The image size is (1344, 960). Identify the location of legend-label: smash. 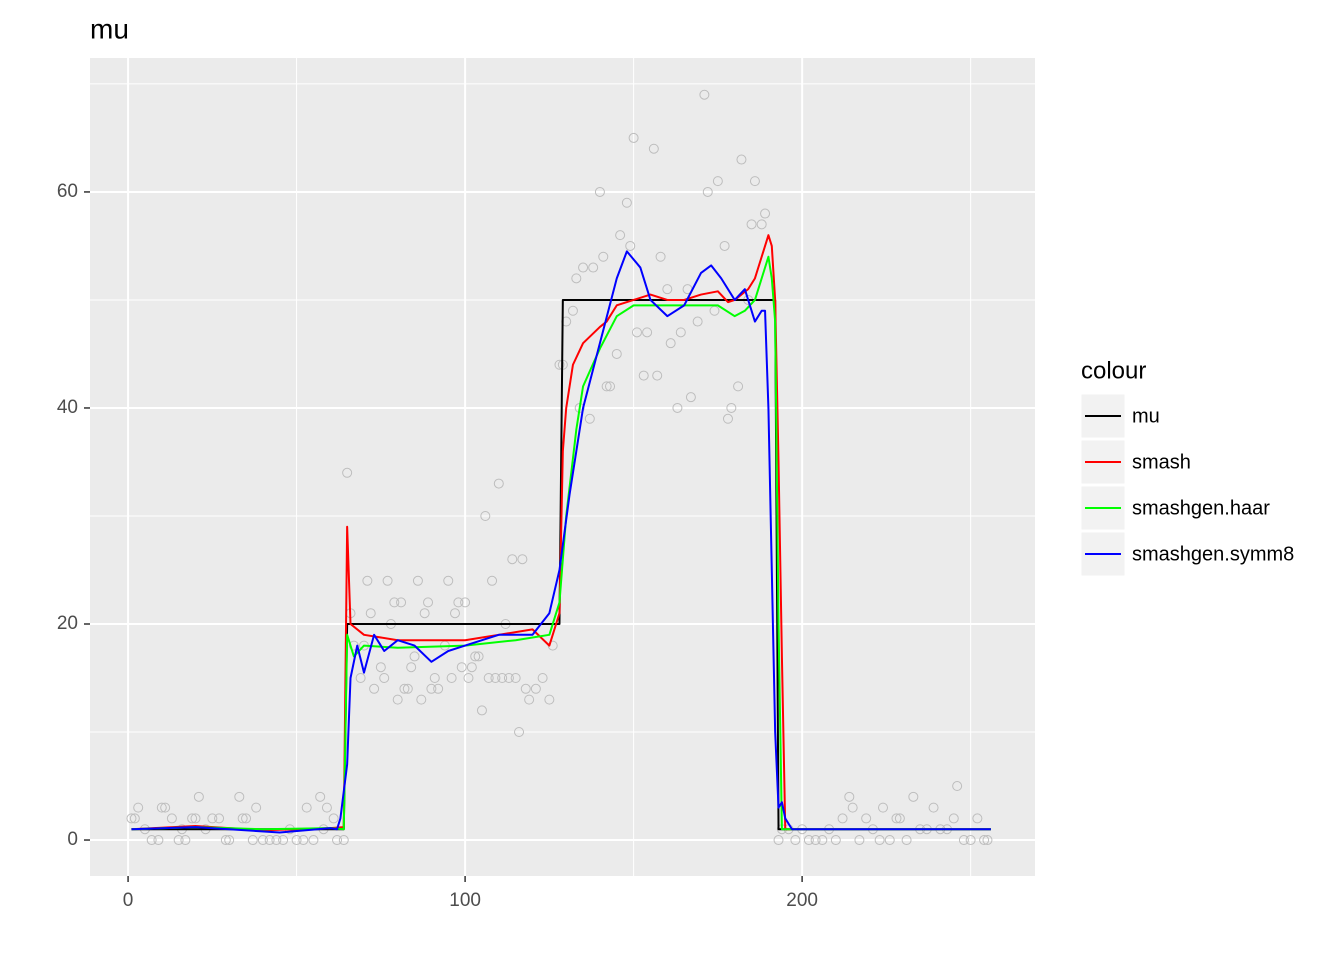
(1161, 462).